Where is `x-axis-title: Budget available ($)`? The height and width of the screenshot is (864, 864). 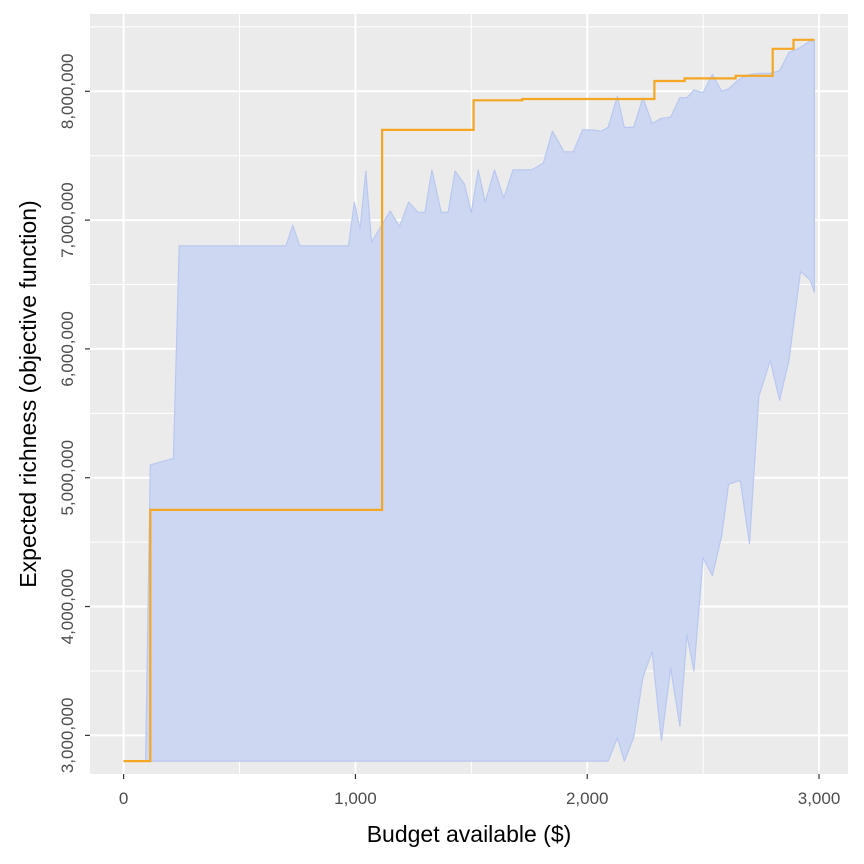 x-axis-title: Budget available ($) is located at coordinates (469, 834).